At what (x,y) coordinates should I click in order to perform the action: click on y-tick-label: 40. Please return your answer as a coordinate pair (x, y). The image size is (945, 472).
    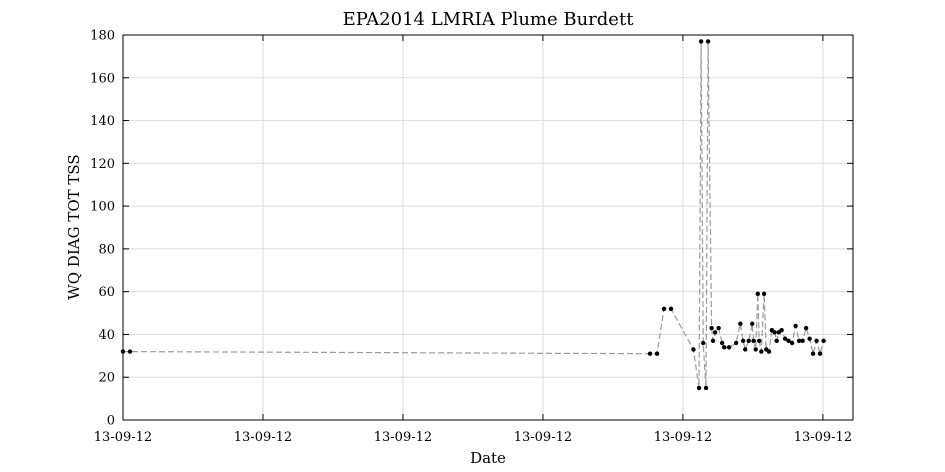
    Looking at the image, I should click on (106, 335).